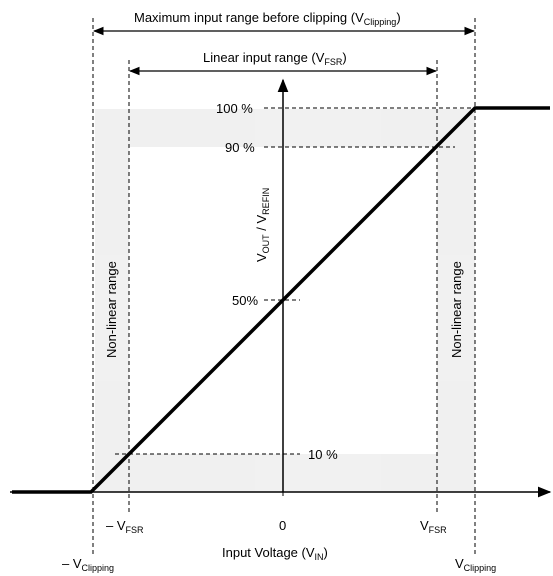 The height and width of the screenshot is (576, 553). Describe the element at coordinates (275, 58) in the screenshot. I see `linear-range-label: Linear input range (VFSR)` at that location.